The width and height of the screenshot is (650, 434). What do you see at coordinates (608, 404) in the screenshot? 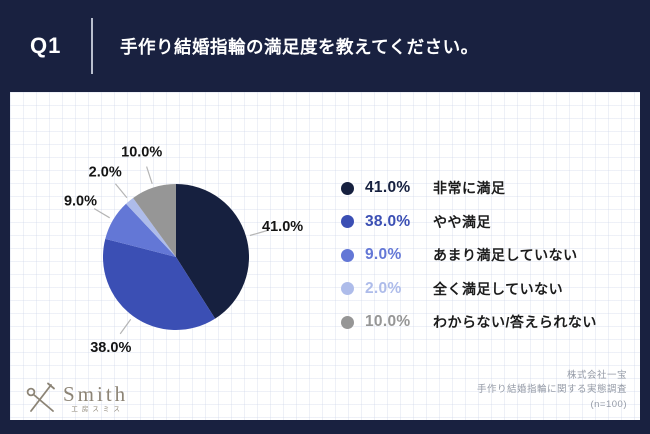
I see `source-sample-size: (n=100)` at bounding box center [608, 404].